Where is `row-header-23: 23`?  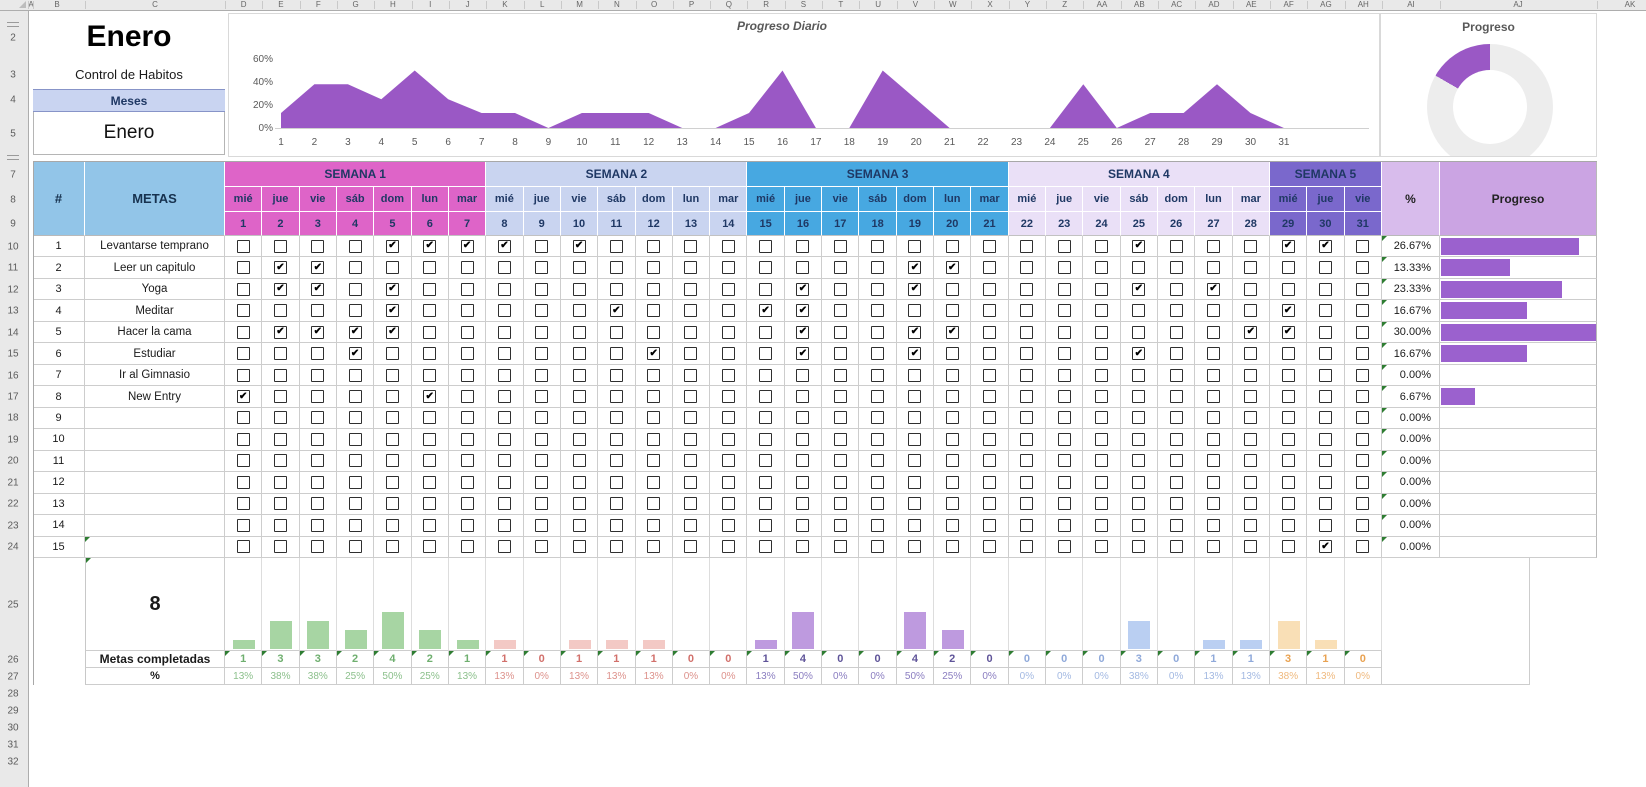 row-header-23: 23 is located at coordinates (13, 526).